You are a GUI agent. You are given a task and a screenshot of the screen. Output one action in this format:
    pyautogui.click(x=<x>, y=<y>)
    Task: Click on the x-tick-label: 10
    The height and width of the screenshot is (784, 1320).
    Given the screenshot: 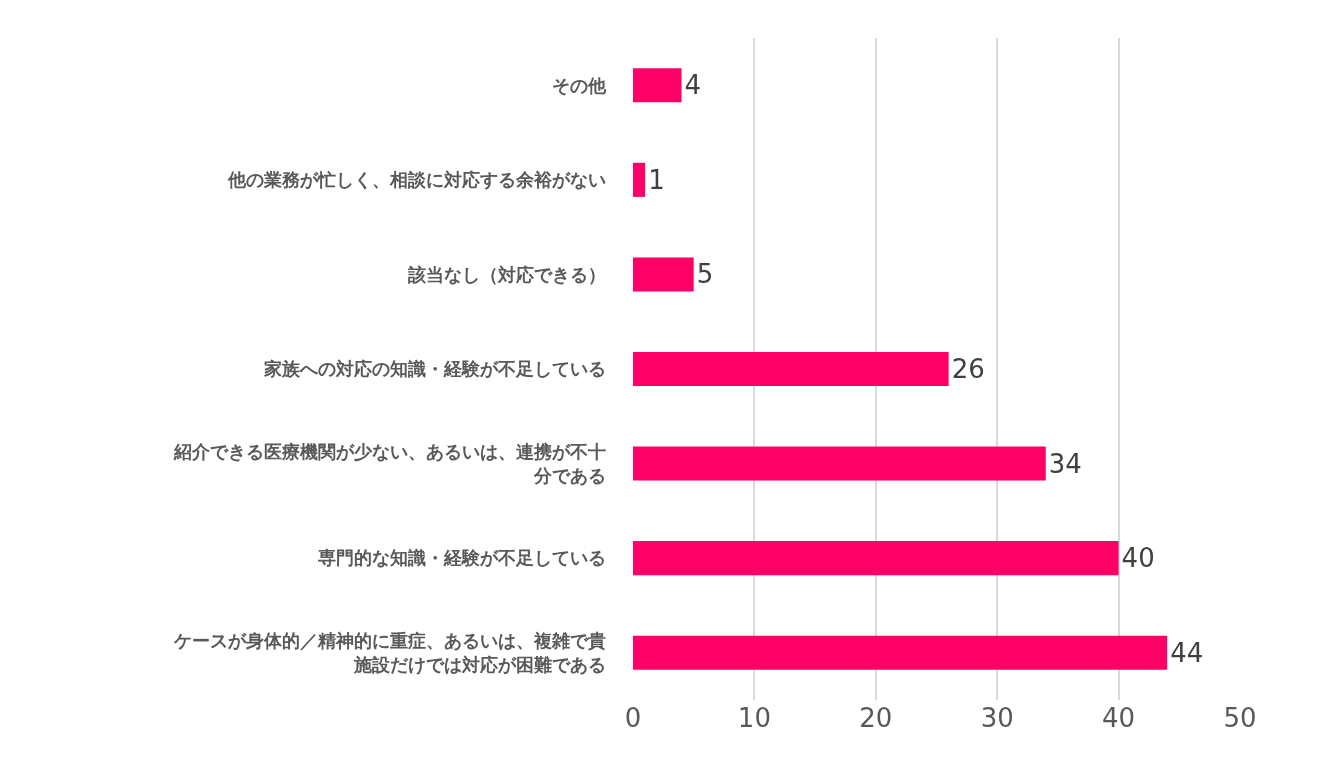 What is the action you would take?
    pyautogui.click(x=754, y=718)
    